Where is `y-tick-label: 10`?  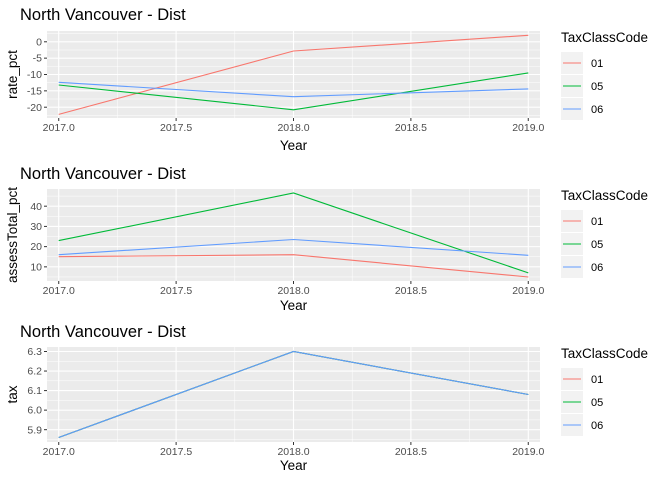 y-tick-label: 10 is located at coordinates (36, 267).